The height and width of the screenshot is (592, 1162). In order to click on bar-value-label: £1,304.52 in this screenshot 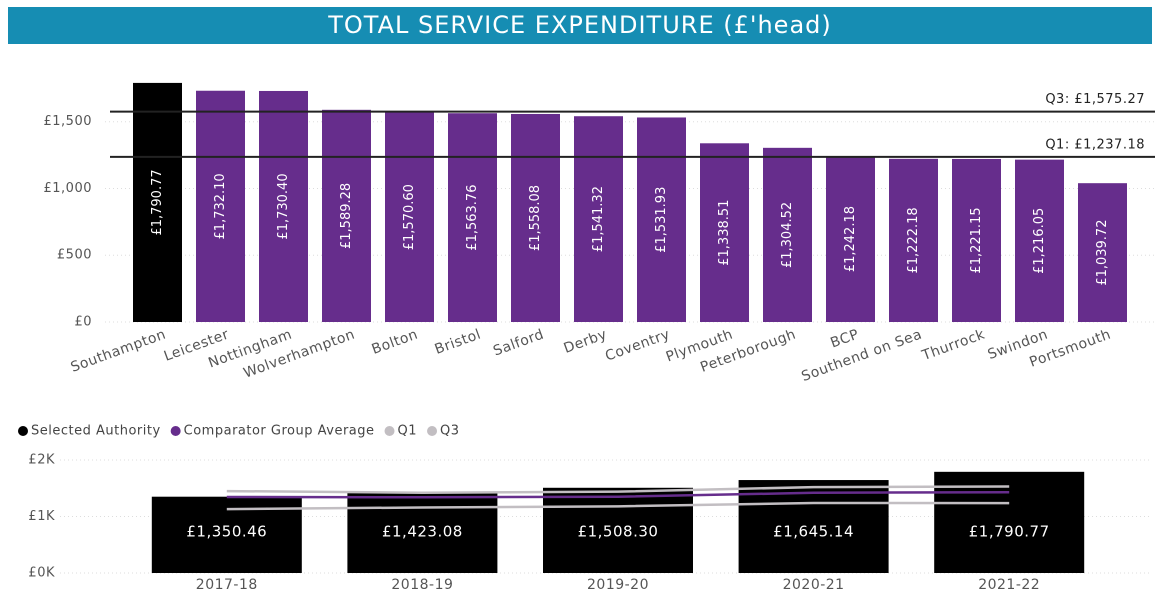, I will do `click(787, 235)`.